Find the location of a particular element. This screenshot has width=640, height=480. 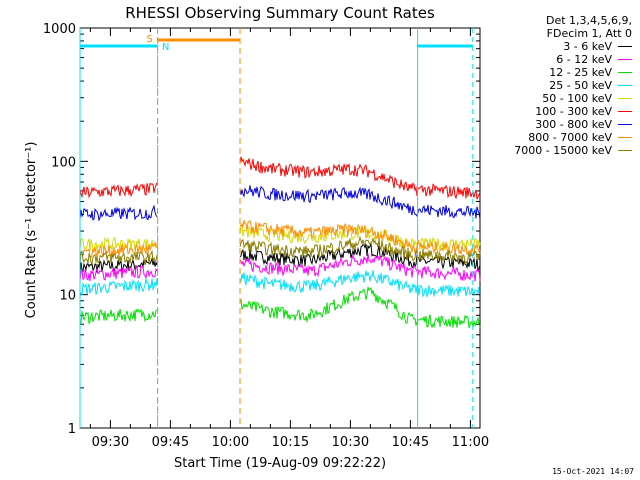

legend-entry: 800 - 7000 keV is located at coordinates (573, 137).